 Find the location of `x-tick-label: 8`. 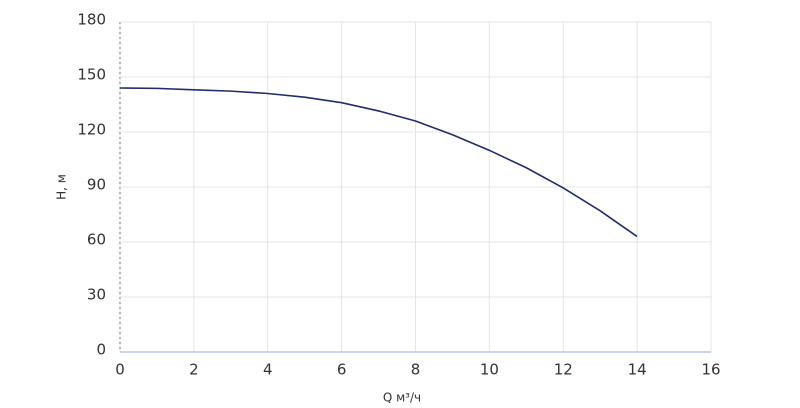

x-tick-label: 8 is located at coordinates (416, 370).